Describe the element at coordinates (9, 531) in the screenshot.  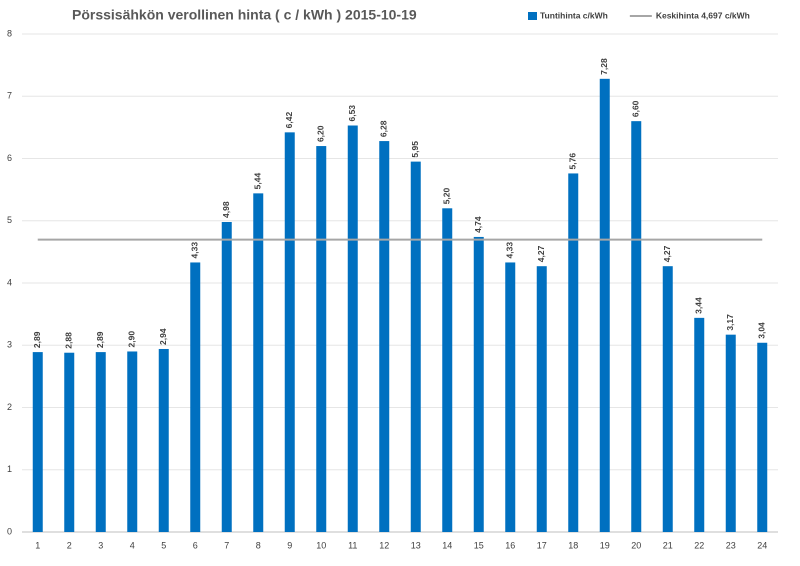
I see `y-tick-label: 0` at that location.